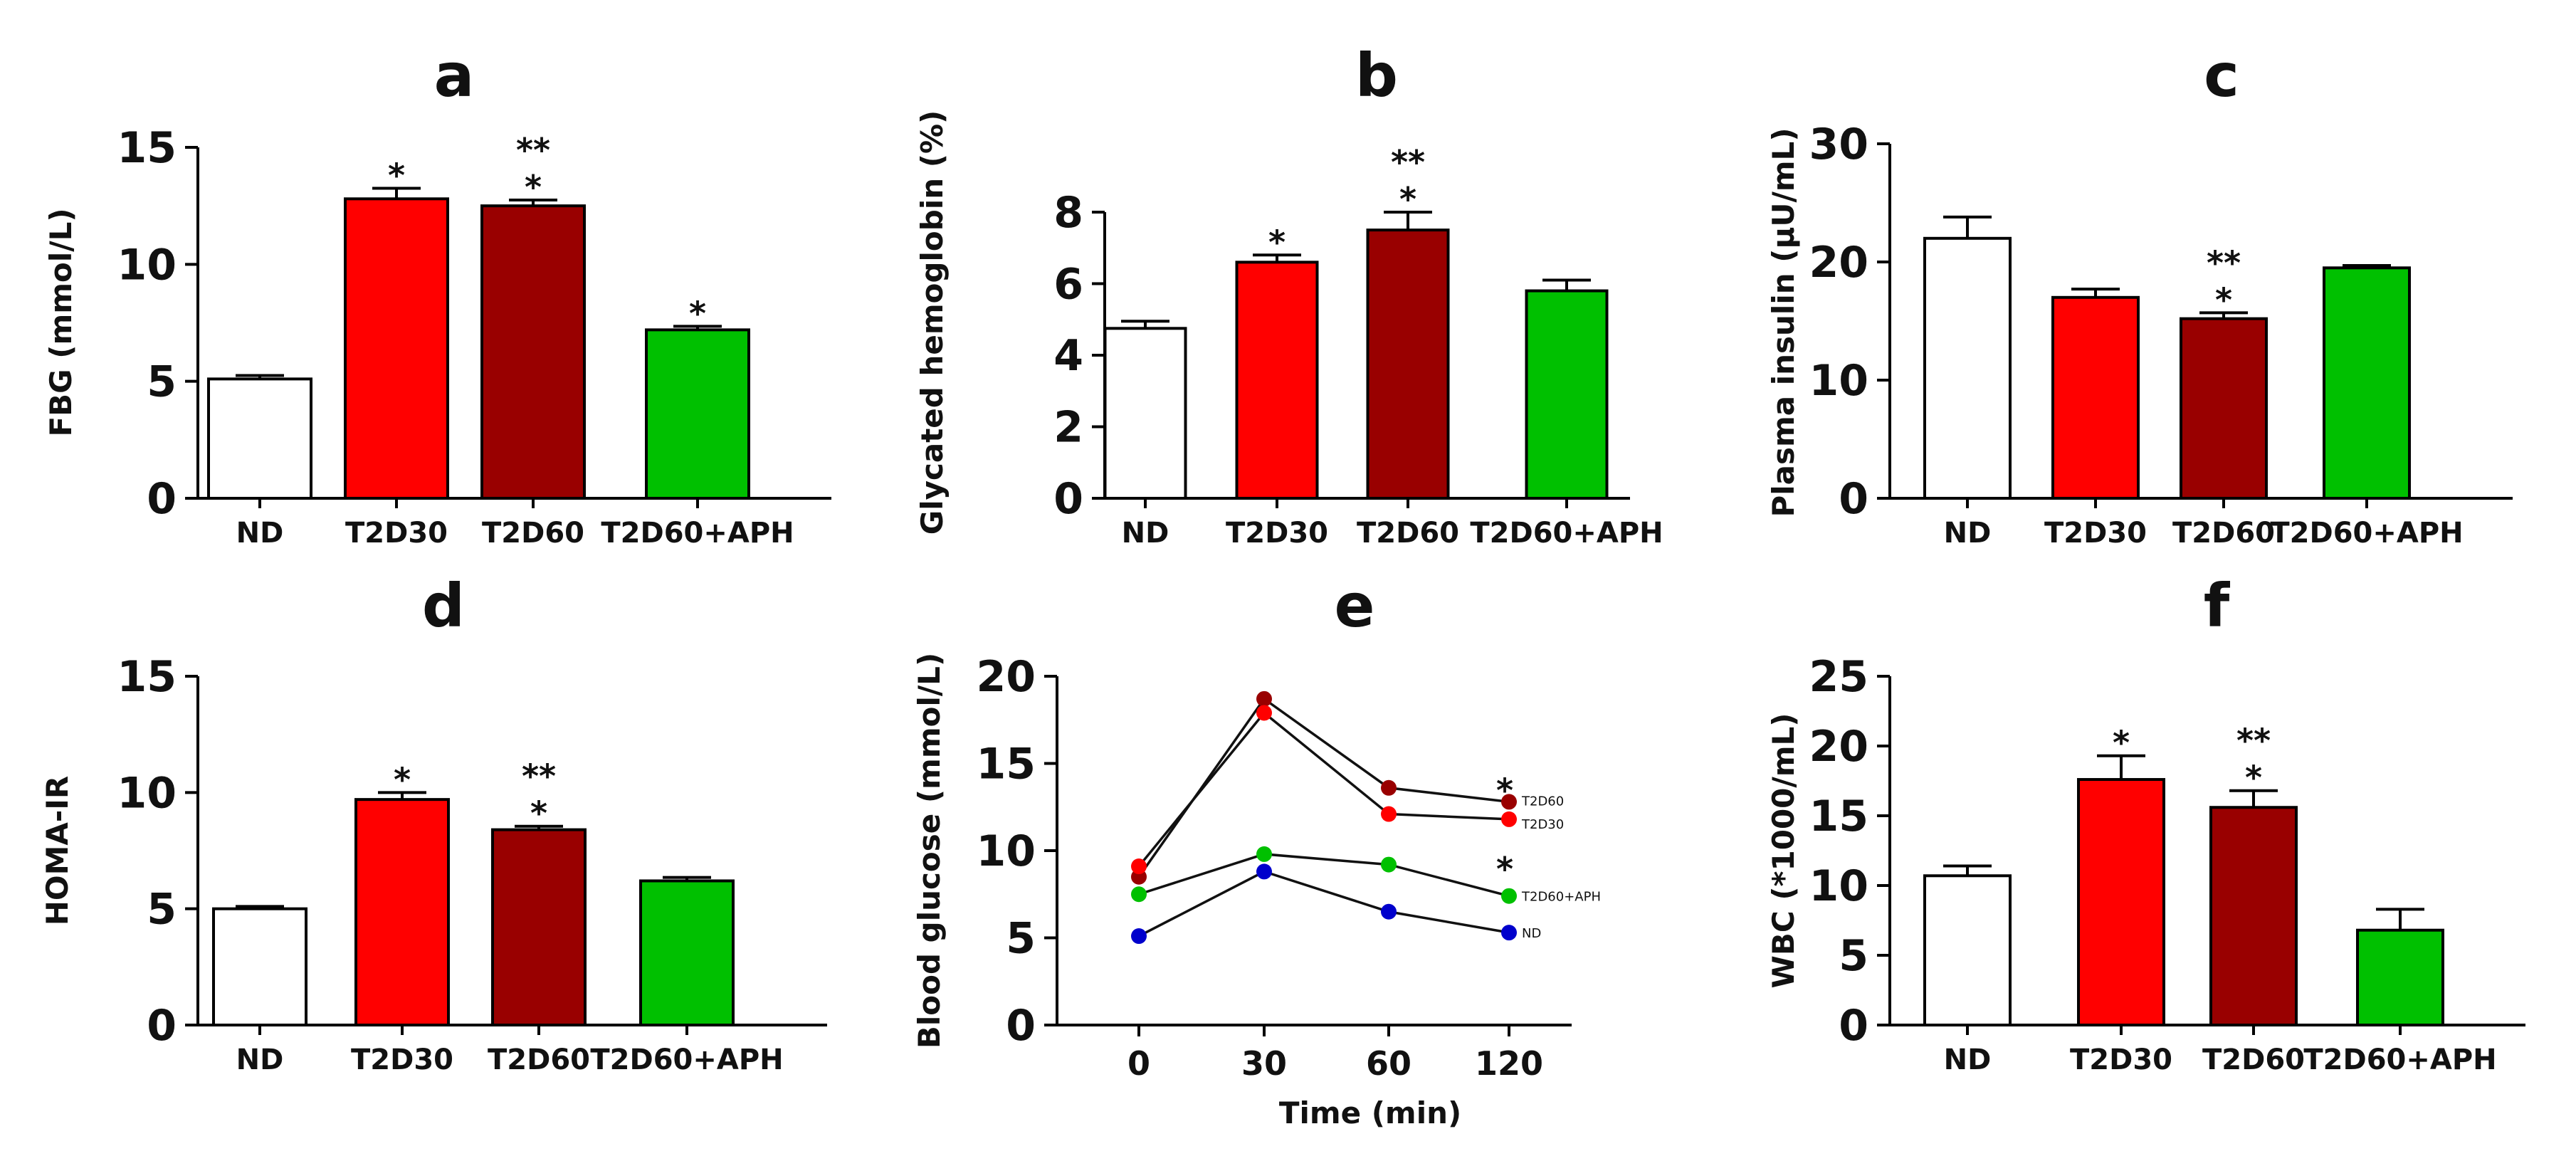 This screenshot has height=1161, width=2576. I want to click on series-ND: ND, so click(1336, 904).